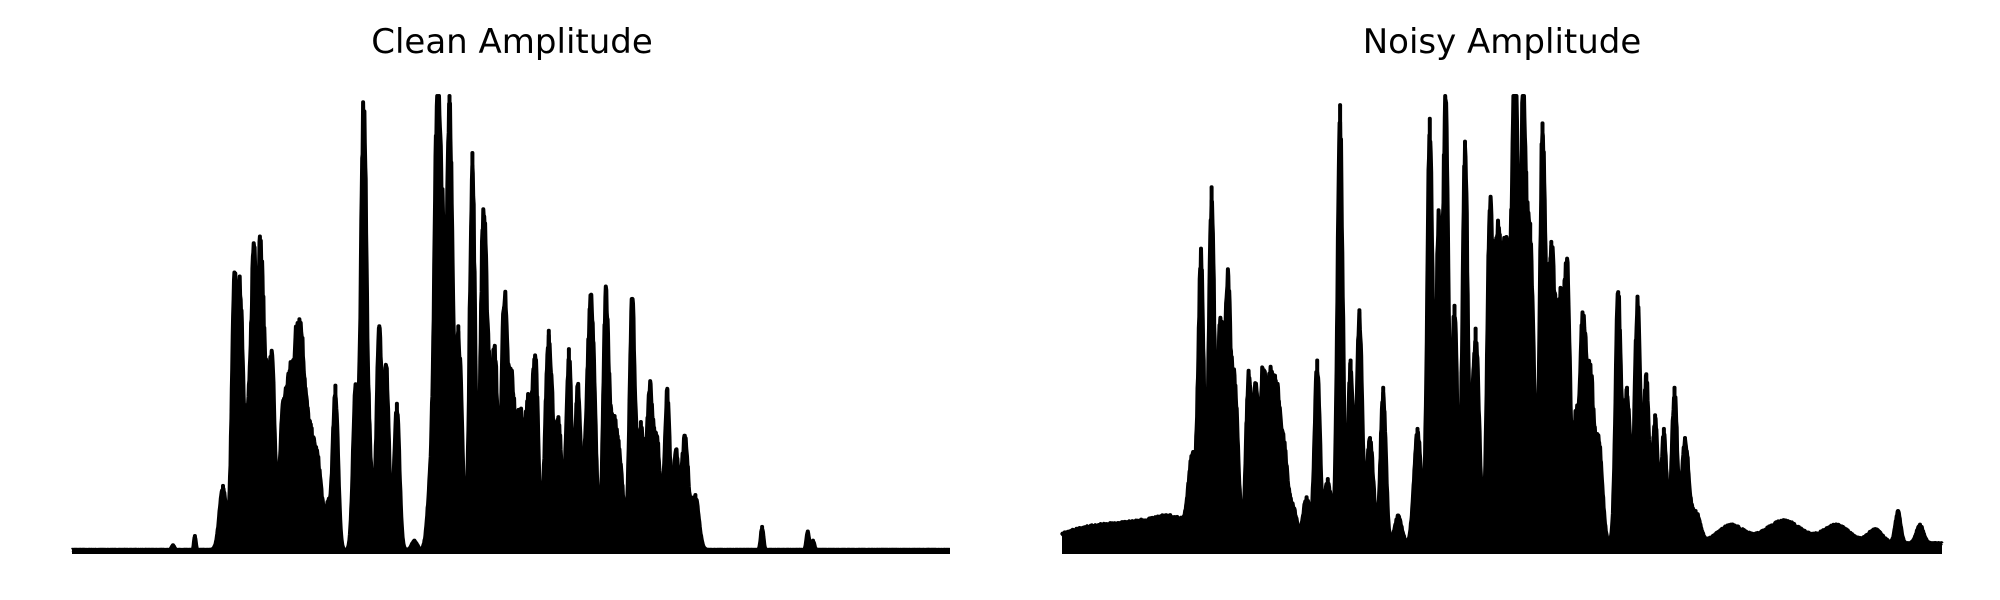 Image resolution: width=2000 pixels, height=600 pixels. I want to click on chart-title-noisy: Noisy Amplitude, so click(1502, 42).